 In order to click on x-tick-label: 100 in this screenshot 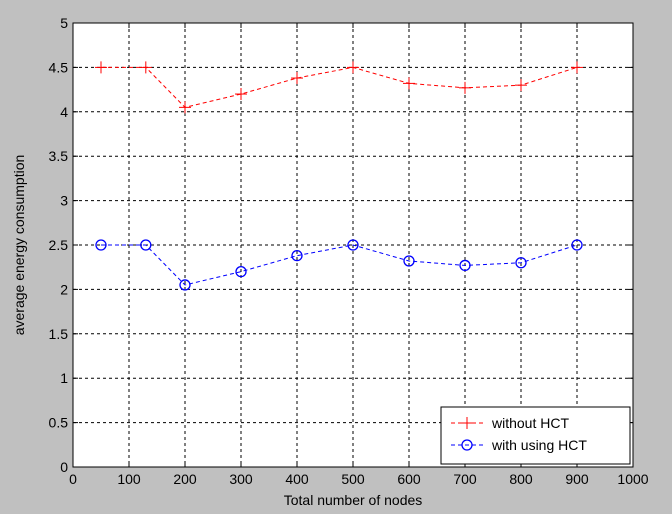, I will do `click(129, 479)`.